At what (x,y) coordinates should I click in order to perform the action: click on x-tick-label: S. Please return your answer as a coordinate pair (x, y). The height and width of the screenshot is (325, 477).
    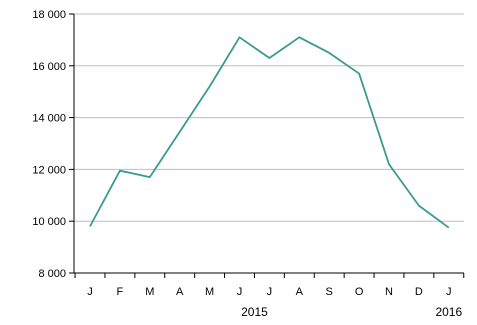
    Looking at the image, I should click on (329, 292).